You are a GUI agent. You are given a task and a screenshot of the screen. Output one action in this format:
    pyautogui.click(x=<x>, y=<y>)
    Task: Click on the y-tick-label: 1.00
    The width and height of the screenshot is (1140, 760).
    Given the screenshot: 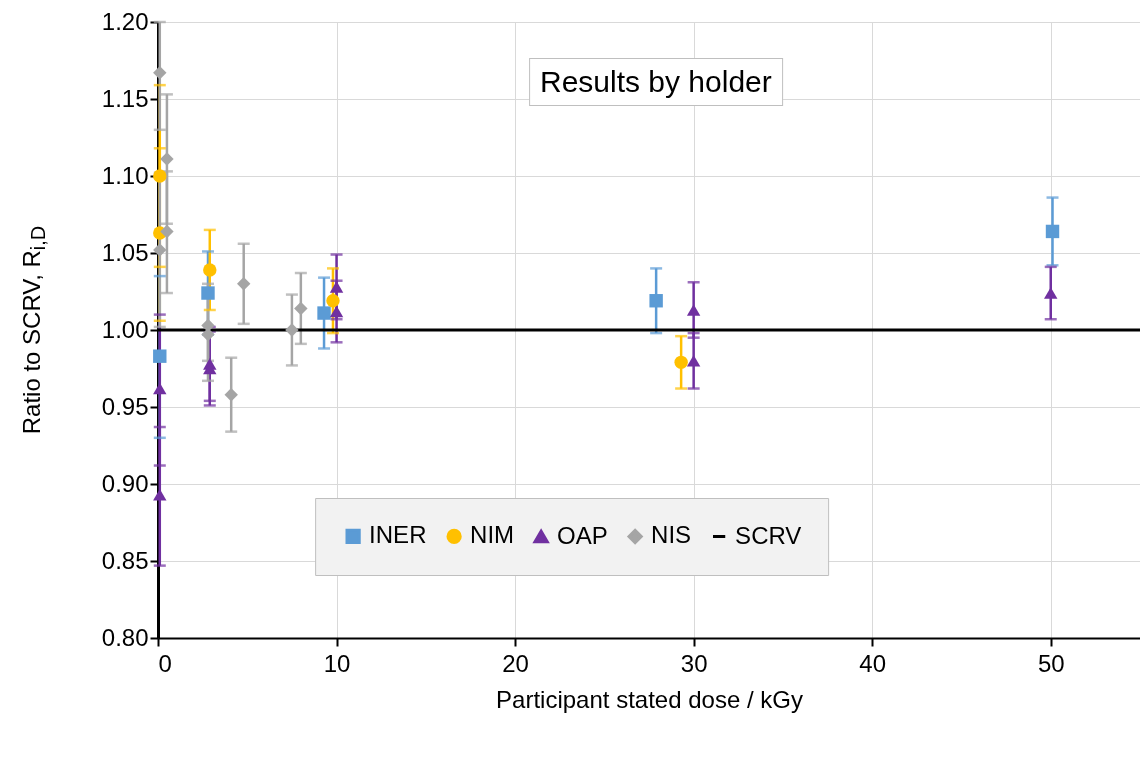 What is the action you would take?
    pyautogui.click(x=125, y=329)
    